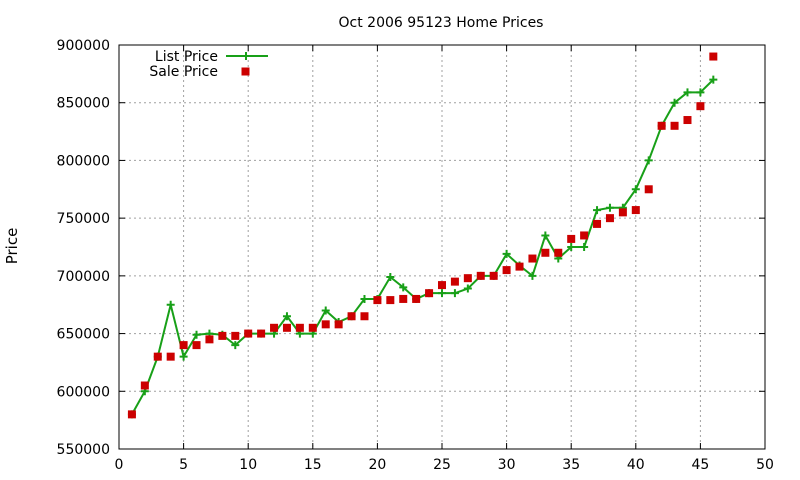 Image resolution: width=800 pixels, height=480 pixels. I want to click on x-tick-label: 10, so click(248, 465).